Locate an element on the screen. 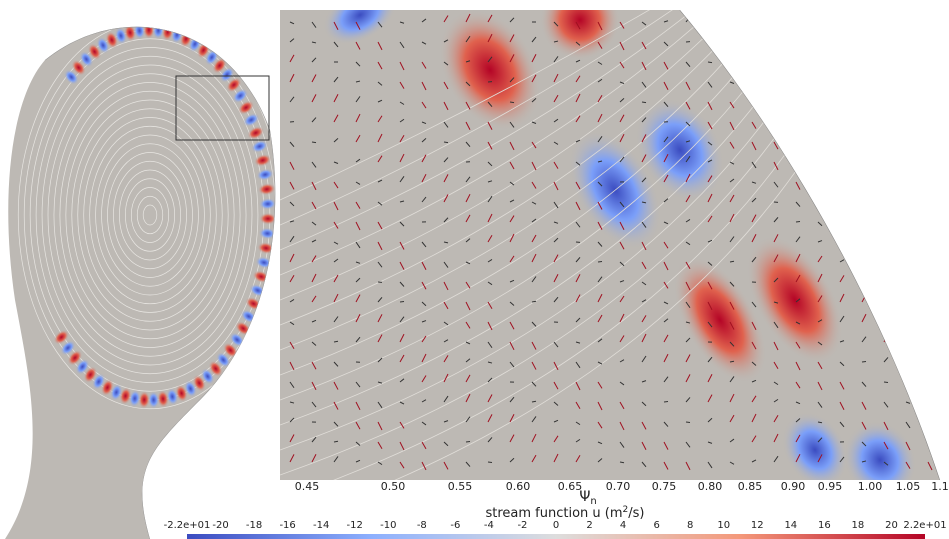  flux-contour is located at coordinates (150, 215).